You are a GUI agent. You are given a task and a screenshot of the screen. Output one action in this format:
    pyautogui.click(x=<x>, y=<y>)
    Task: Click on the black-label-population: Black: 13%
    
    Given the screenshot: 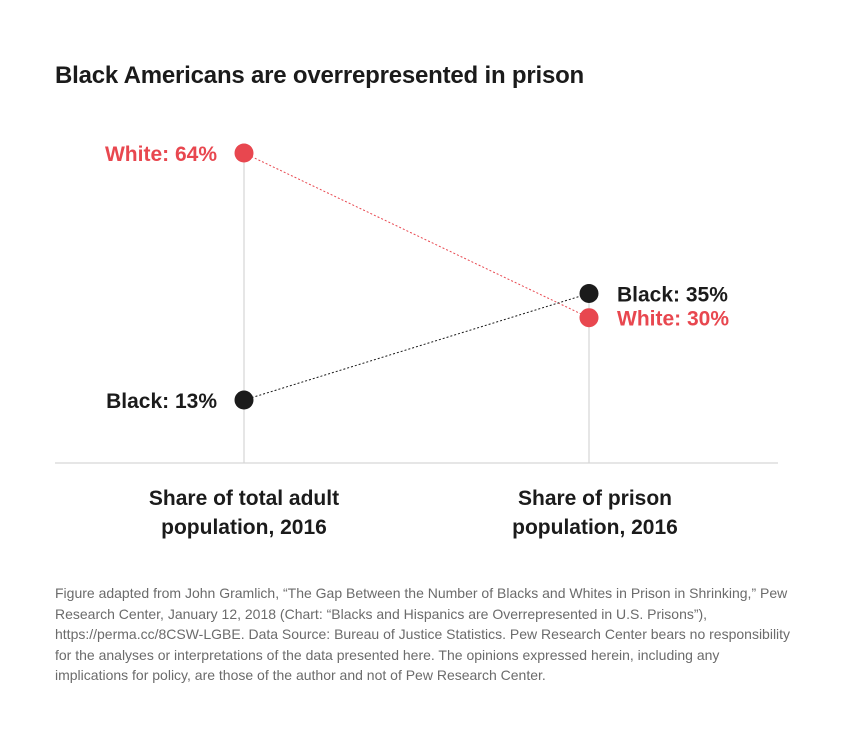 What is the action you would take?
    pyautogui.click(x=161, y=401)
    